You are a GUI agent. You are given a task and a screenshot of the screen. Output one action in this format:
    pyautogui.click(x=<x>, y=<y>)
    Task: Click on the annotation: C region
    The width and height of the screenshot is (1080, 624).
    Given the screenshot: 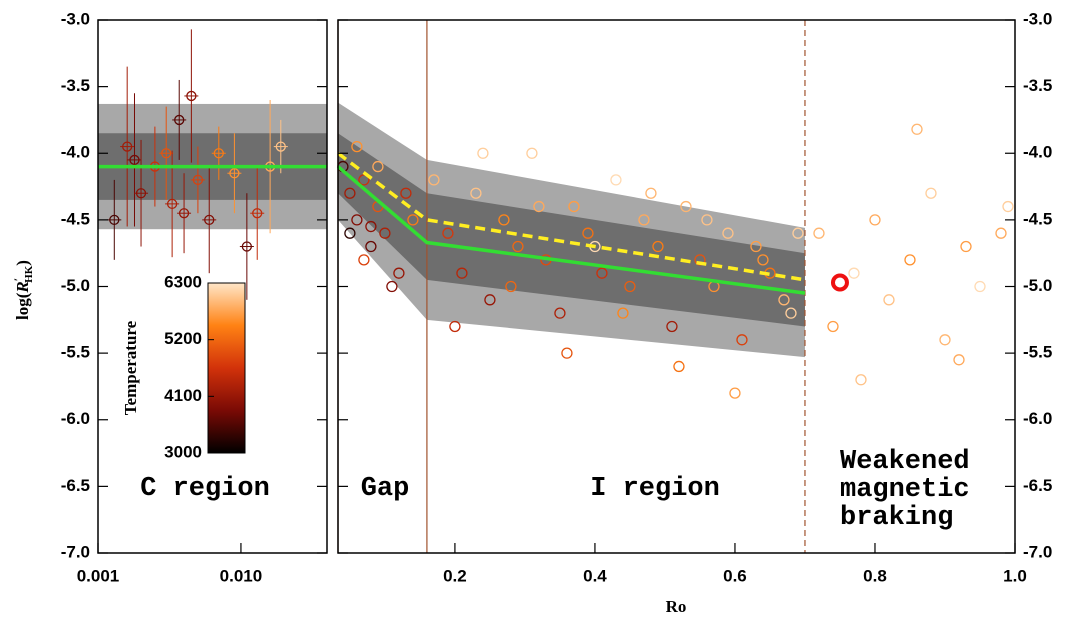 What is the action you would take?
    pyautogui.click(x=205, y=489)
    